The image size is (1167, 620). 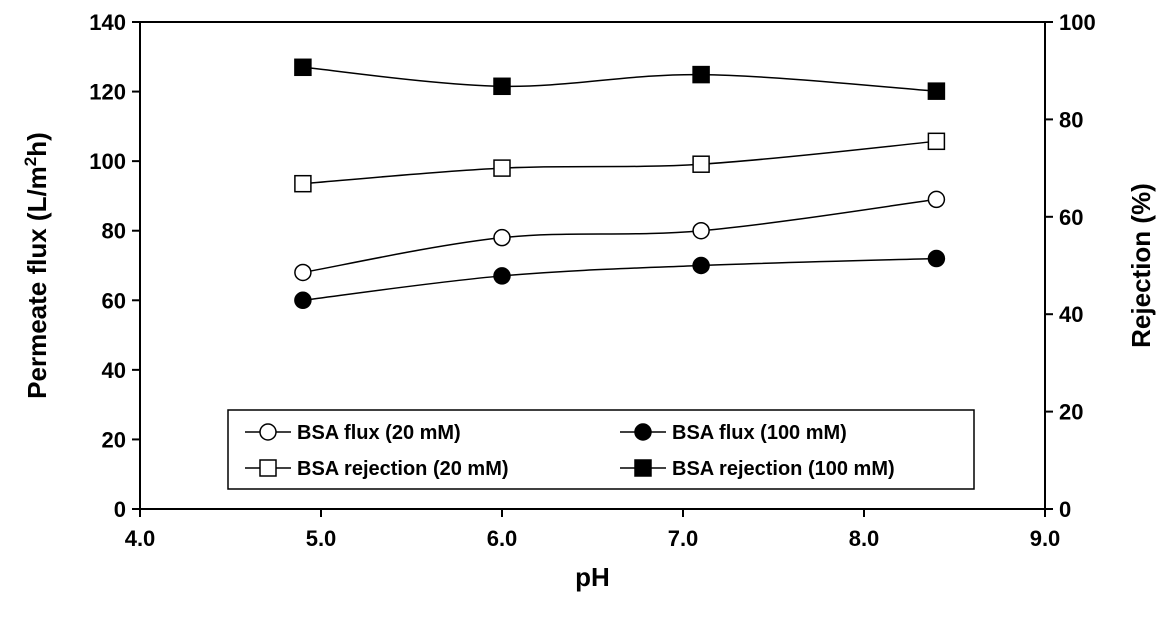 What do you see at coordinates (107, 92) in the screenshot?
I see `y-left-tick-label: 120` at bounding box center [107, 92].